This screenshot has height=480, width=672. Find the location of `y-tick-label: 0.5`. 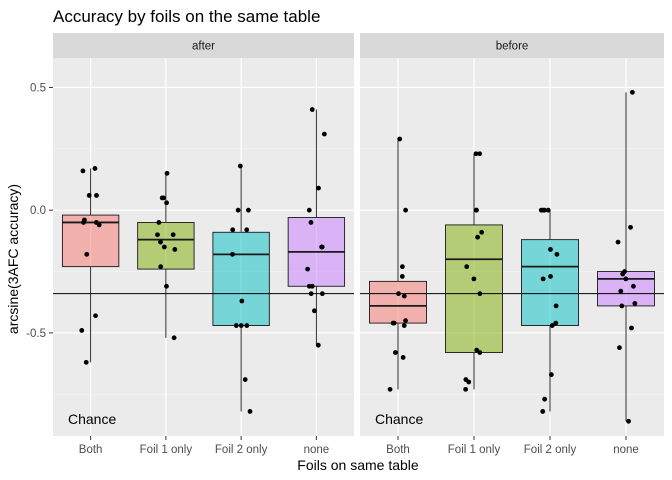

y-tick-label: 0.5 is located at coordinates (38, 88).